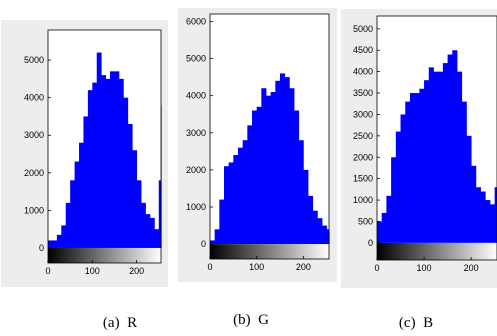 The height and width of the screenshot is (336, 497). I want to click on y-tick-label: 2500, so click(363, 136).